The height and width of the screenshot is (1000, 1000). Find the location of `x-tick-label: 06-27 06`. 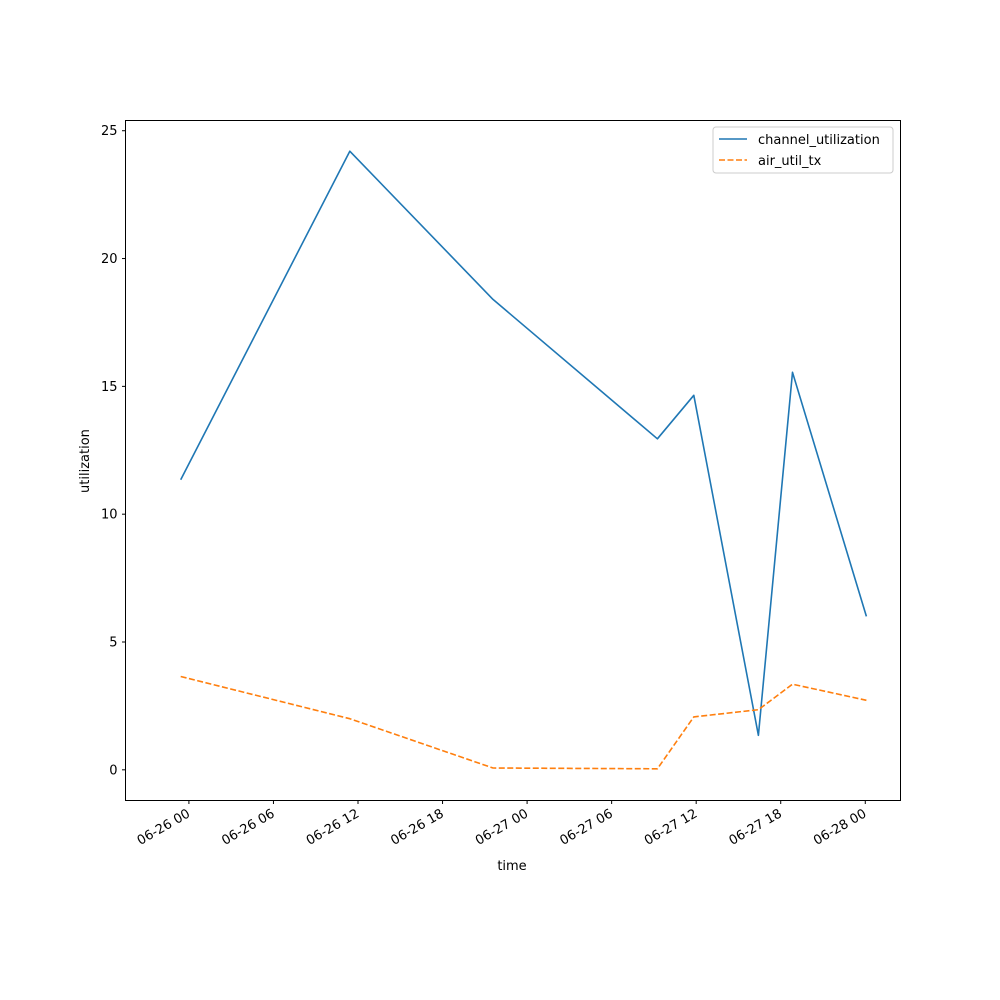

x-tick-label: 06-27 06 is located at coordinates (587, 827).